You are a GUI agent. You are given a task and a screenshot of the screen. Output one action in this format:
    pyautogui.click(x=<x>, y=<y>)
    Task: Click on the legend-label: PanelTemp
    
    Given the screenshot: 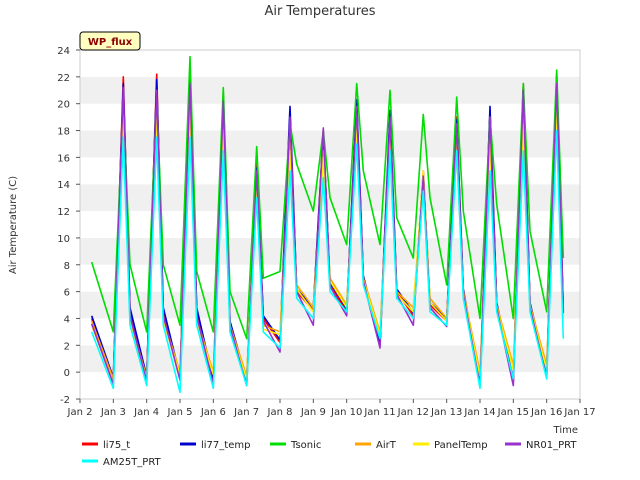 What is the action you would take?
    pyautogui.click(x=461, y=445)
    